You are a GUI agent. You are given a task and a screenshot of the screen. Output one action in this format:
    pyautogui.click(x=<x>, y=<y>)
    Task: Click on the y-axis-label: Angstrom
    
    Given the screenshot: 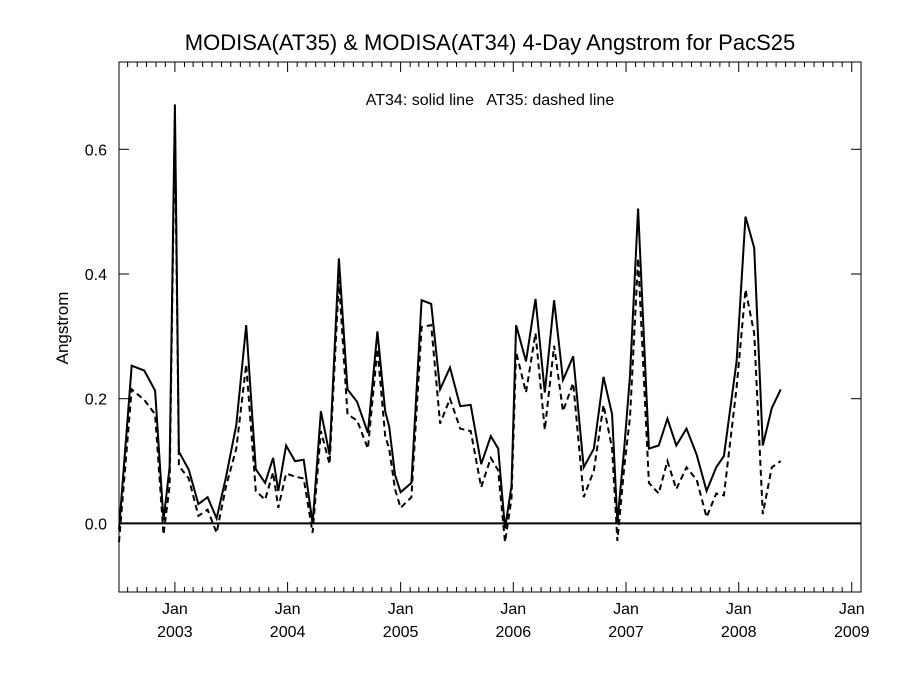 What is the action you would take?
    pyautogui.click(x=62, y=328)
    